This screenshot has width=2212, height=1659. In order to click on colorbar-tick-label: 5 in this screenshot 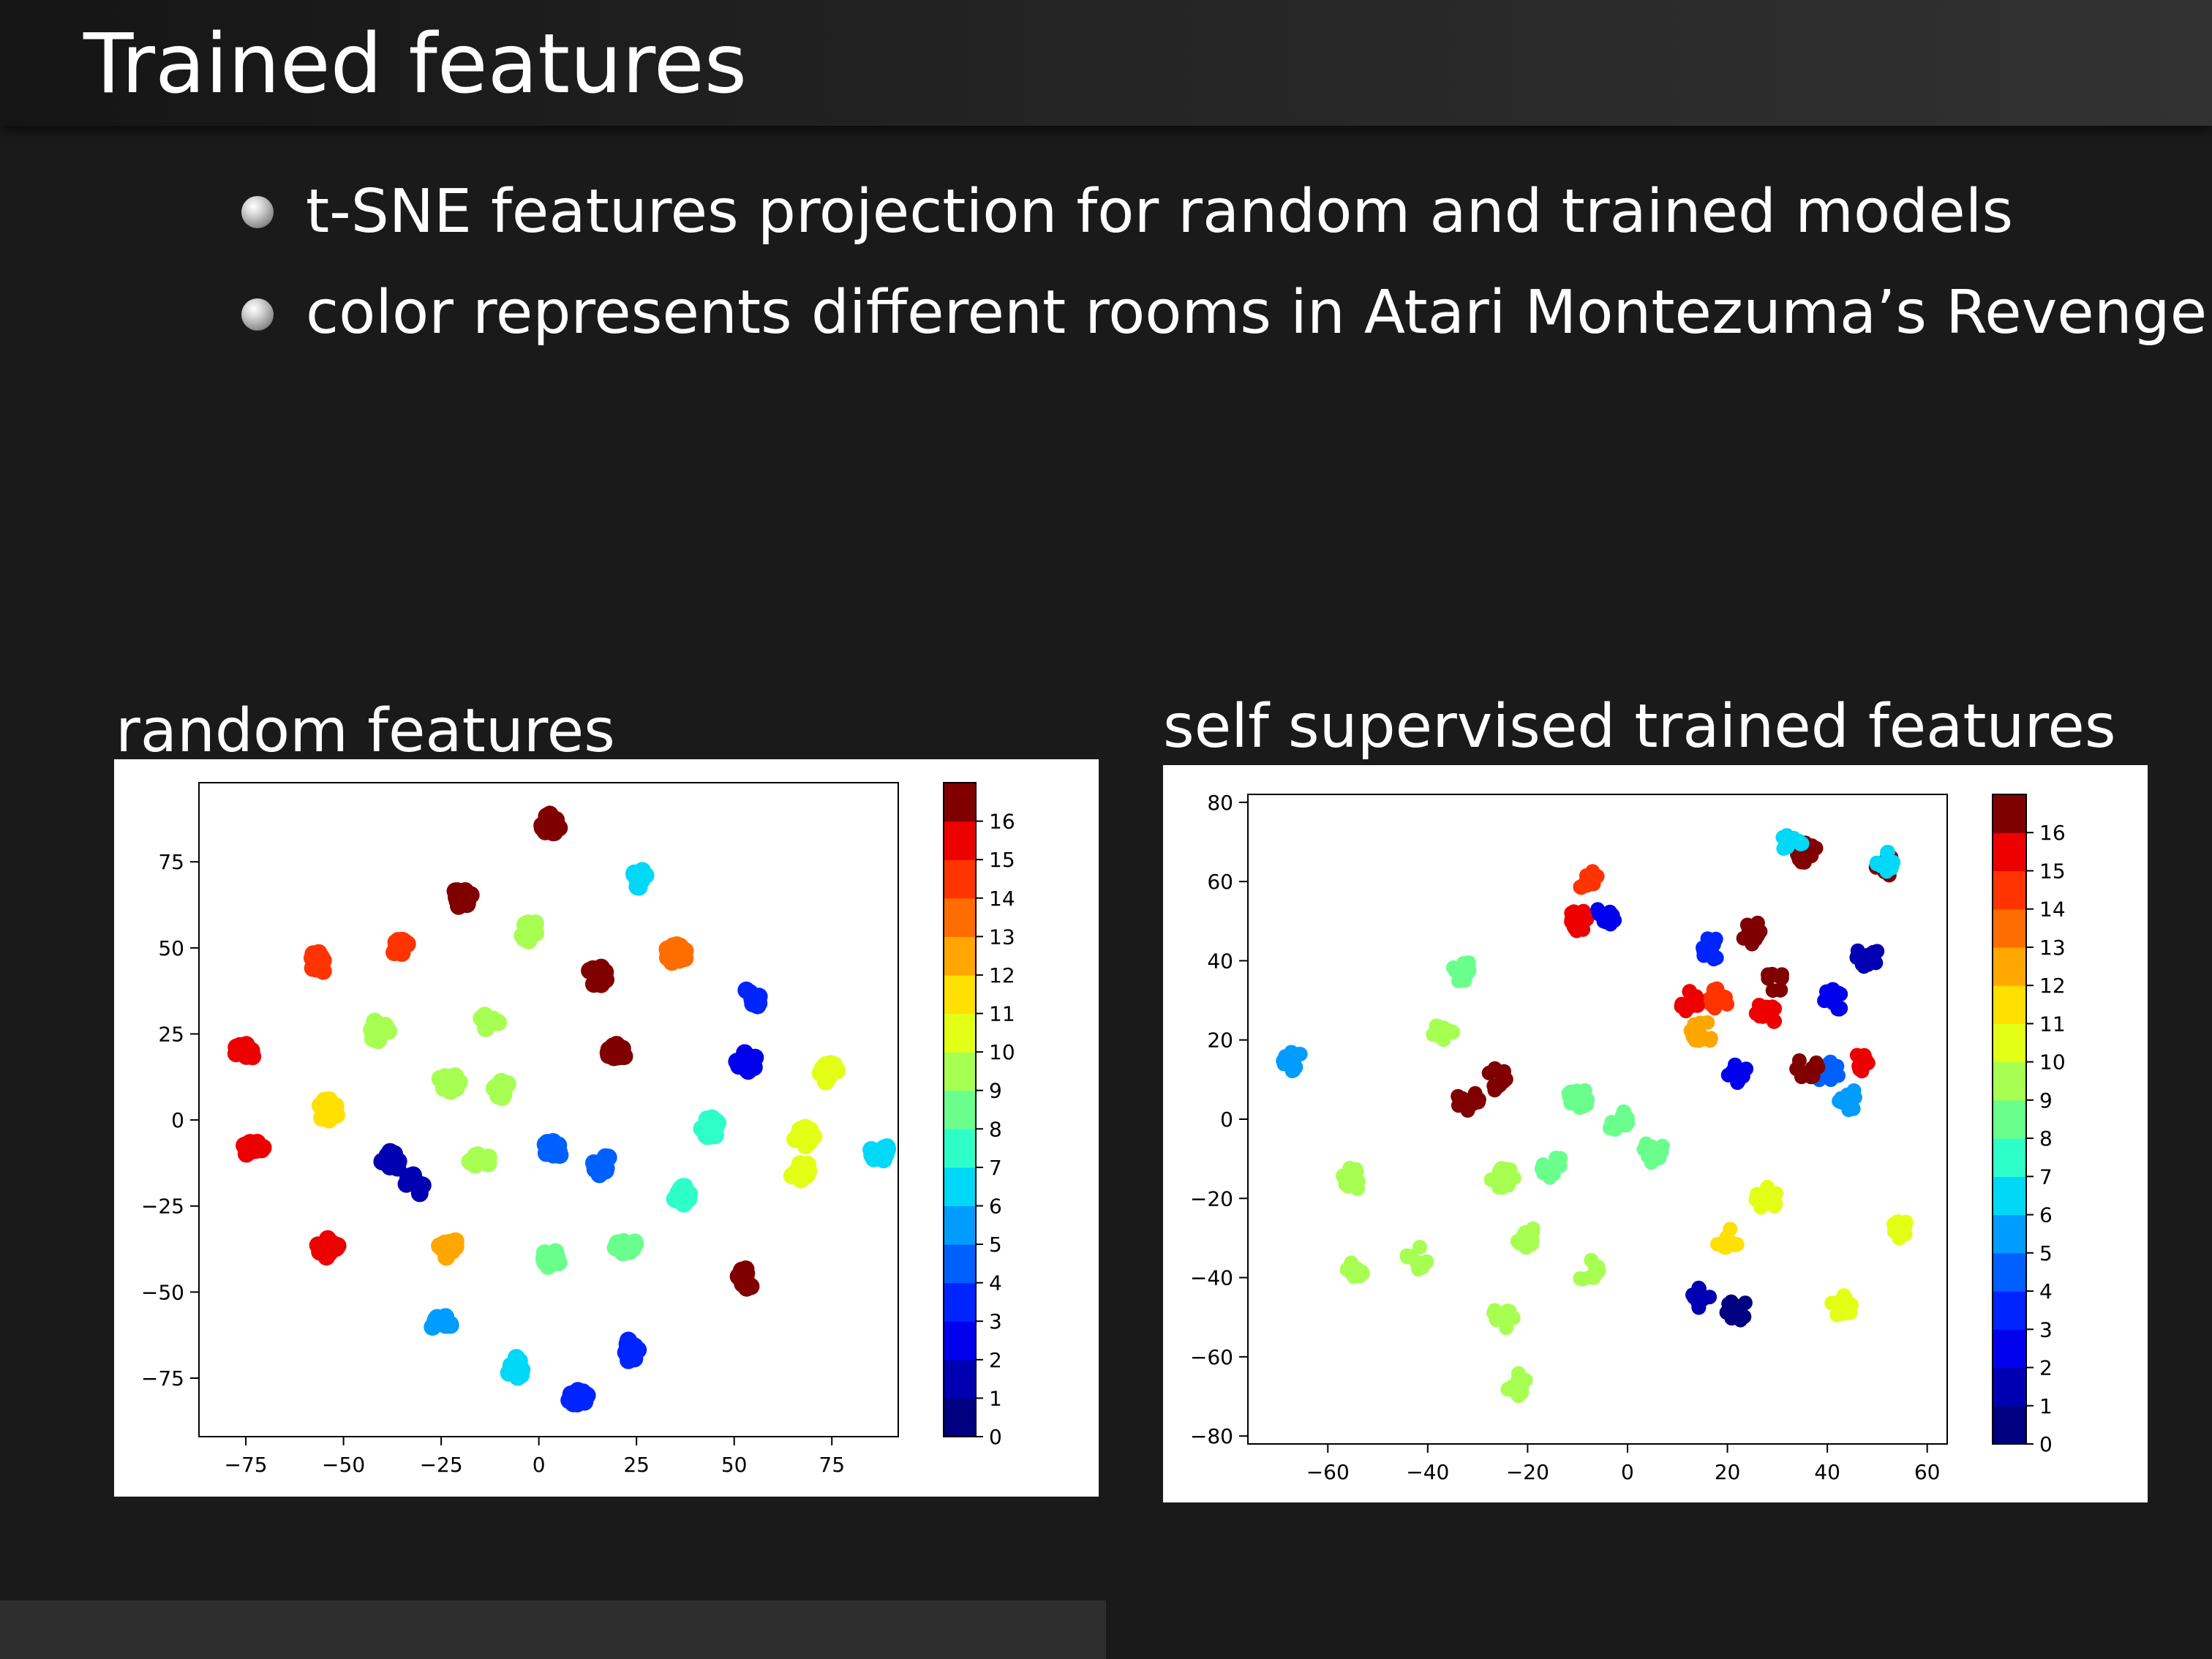, I will do `click(995, 1245)`.